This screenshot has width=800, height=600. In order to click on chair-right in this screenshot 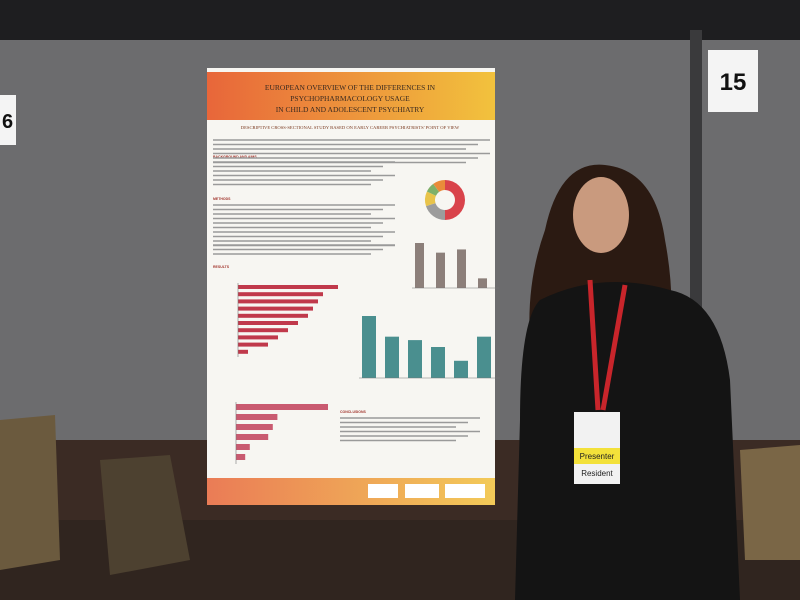, I will do `click(770, 502)`.